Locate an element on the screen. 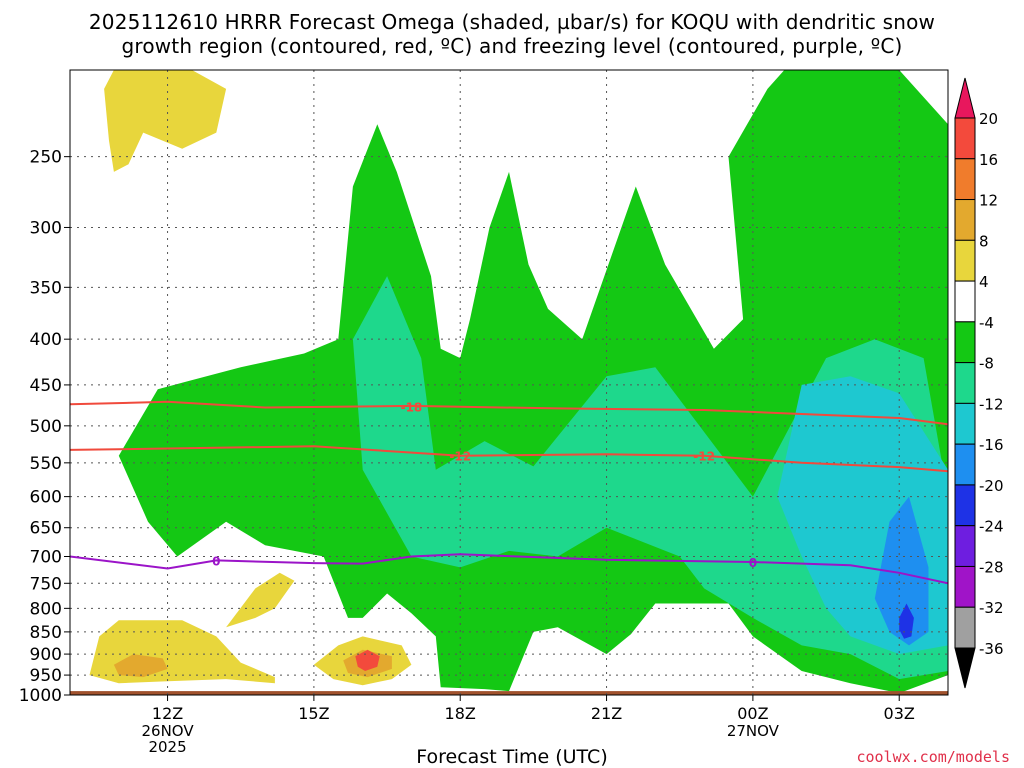 This screenshot has width=1024, height=768. y-tick-label-850: 850 is located at coordinates (46, 633).